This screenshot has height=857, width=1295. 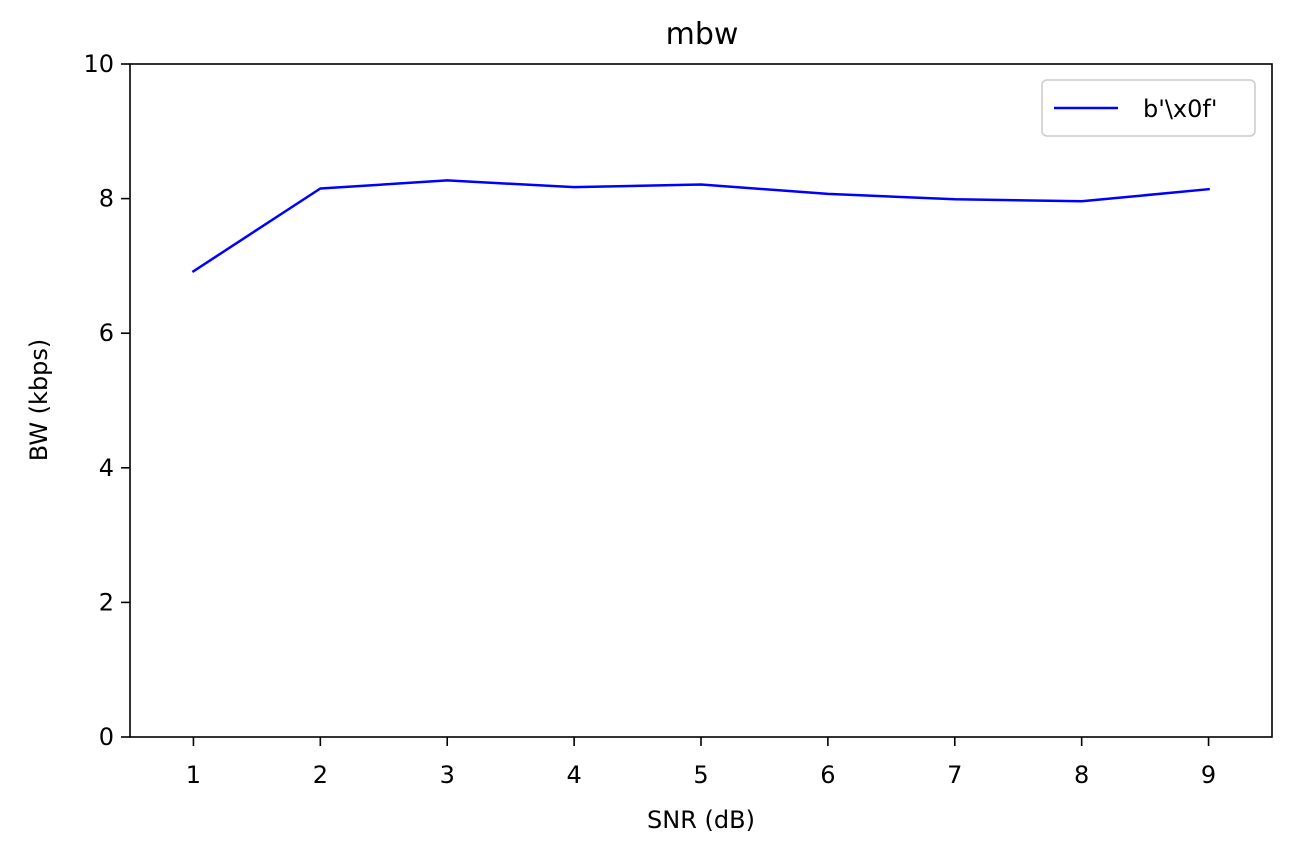 I want to click on y-tick-label: 2, so click(x=106, y=602).